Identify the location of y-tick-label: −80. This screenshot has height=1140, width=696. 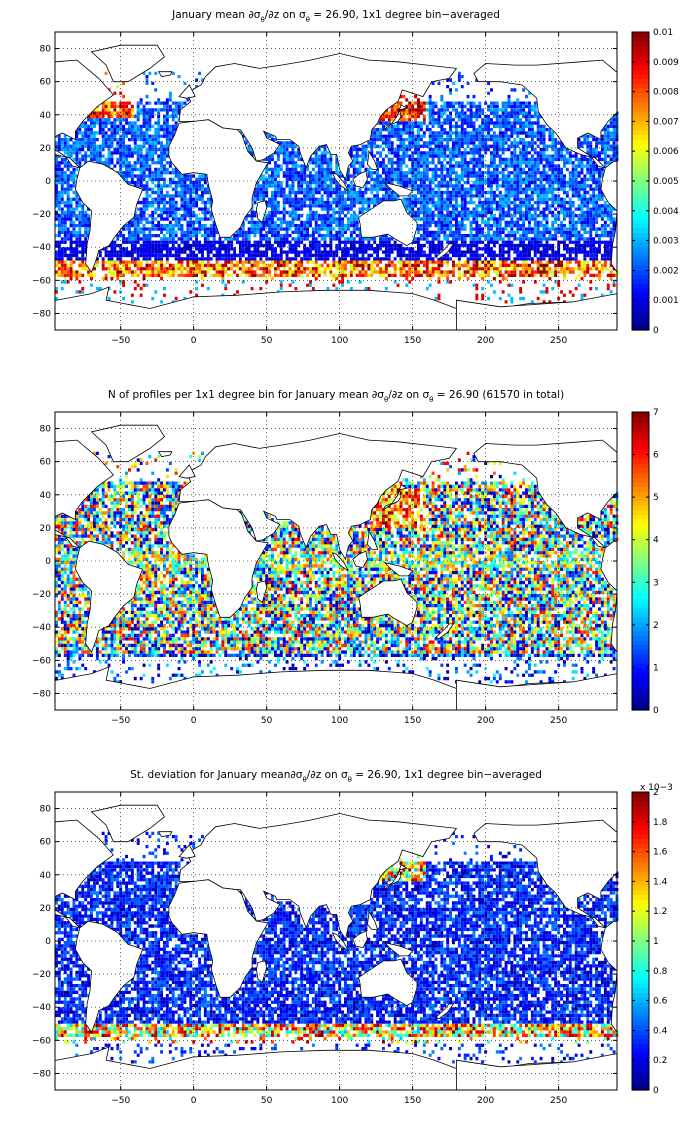
(41, 1074).